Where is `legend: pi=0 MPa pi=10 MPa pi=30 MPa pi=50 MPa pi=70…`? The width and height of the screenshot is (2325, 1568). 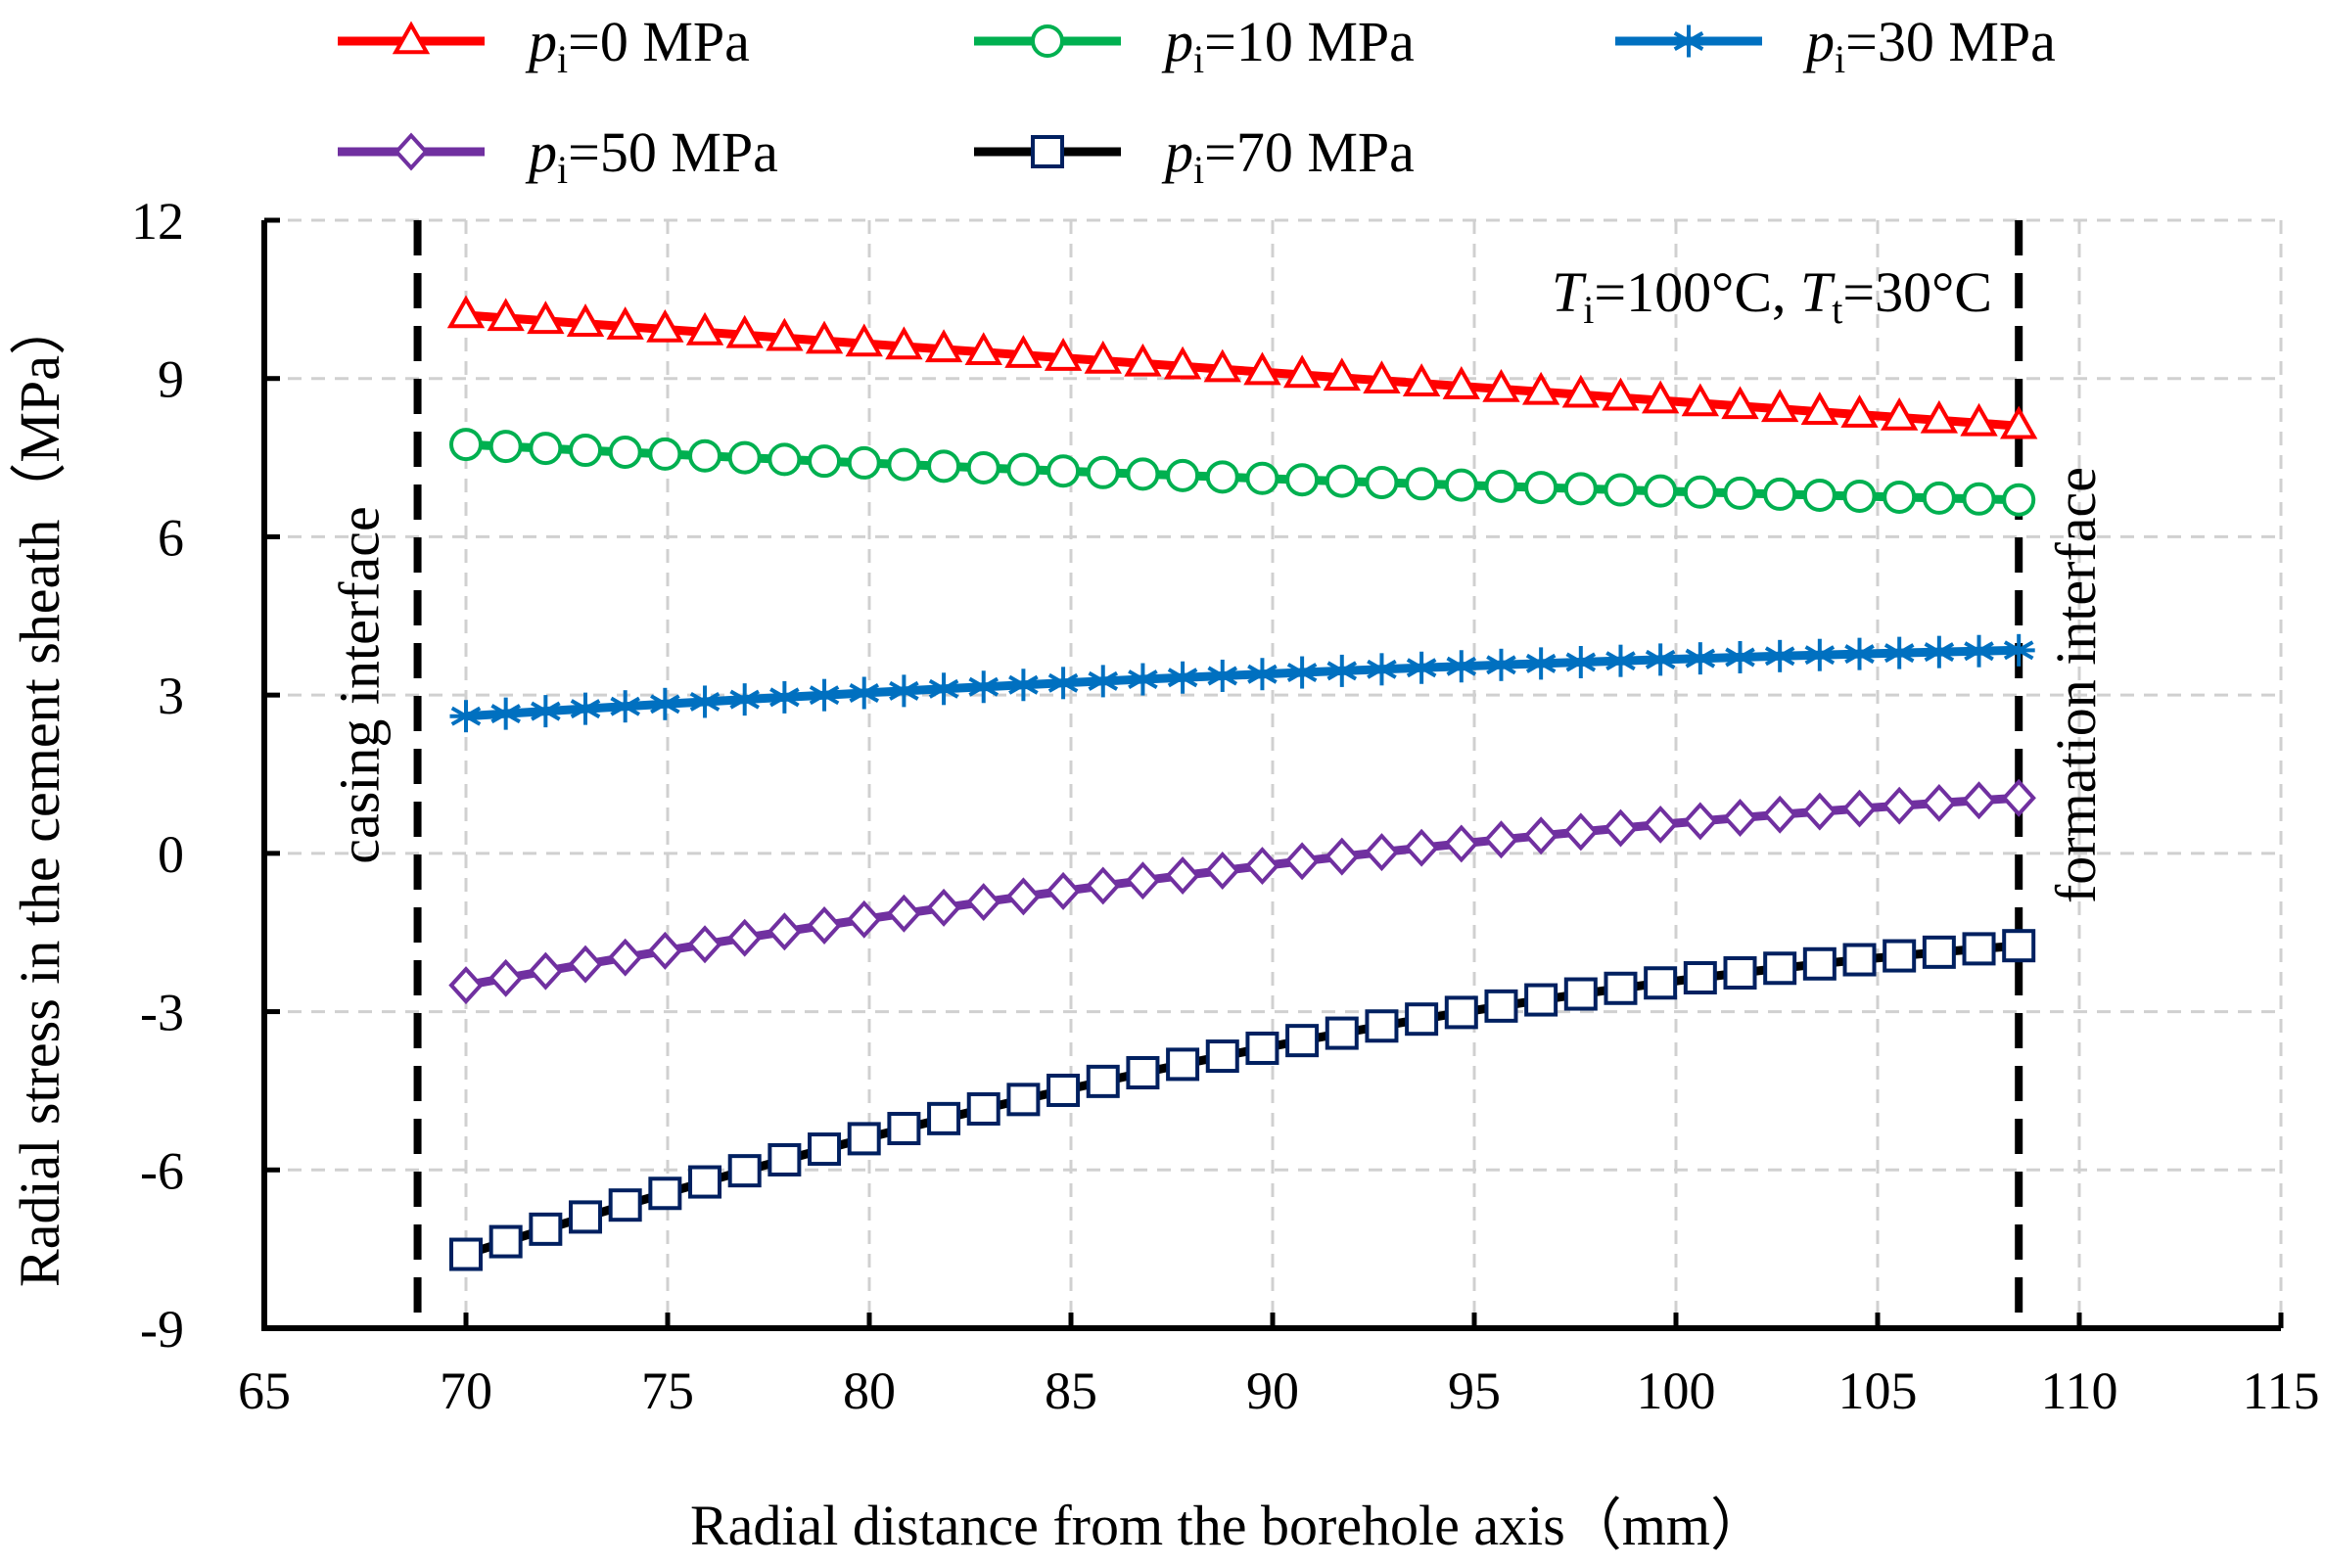
legend: pi=0 MPa pi=10 MPa pi=30 MPa pi=50 MPa pi=70… is located at coordinates (1197, 101).